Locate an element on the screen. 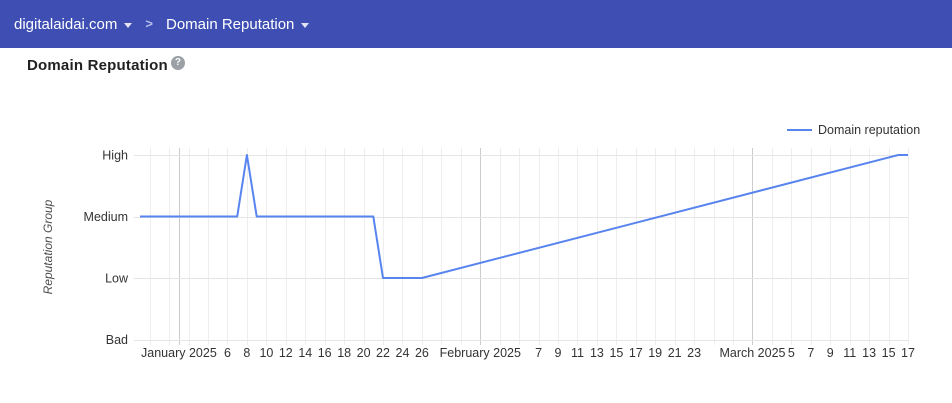  y-tick-label: Medium is located at coordinates (106, 217).